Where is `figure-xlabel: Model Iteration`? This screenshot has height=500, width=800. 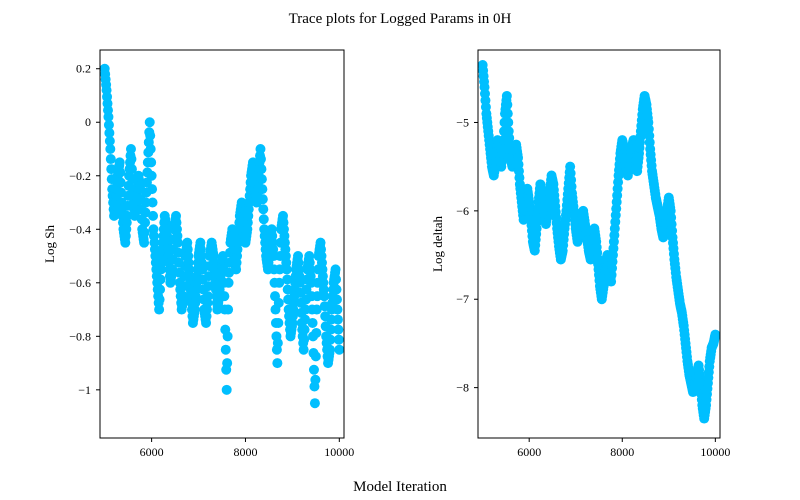
figure-xlabel: Model Iteration is located at coordinates (400, 487).